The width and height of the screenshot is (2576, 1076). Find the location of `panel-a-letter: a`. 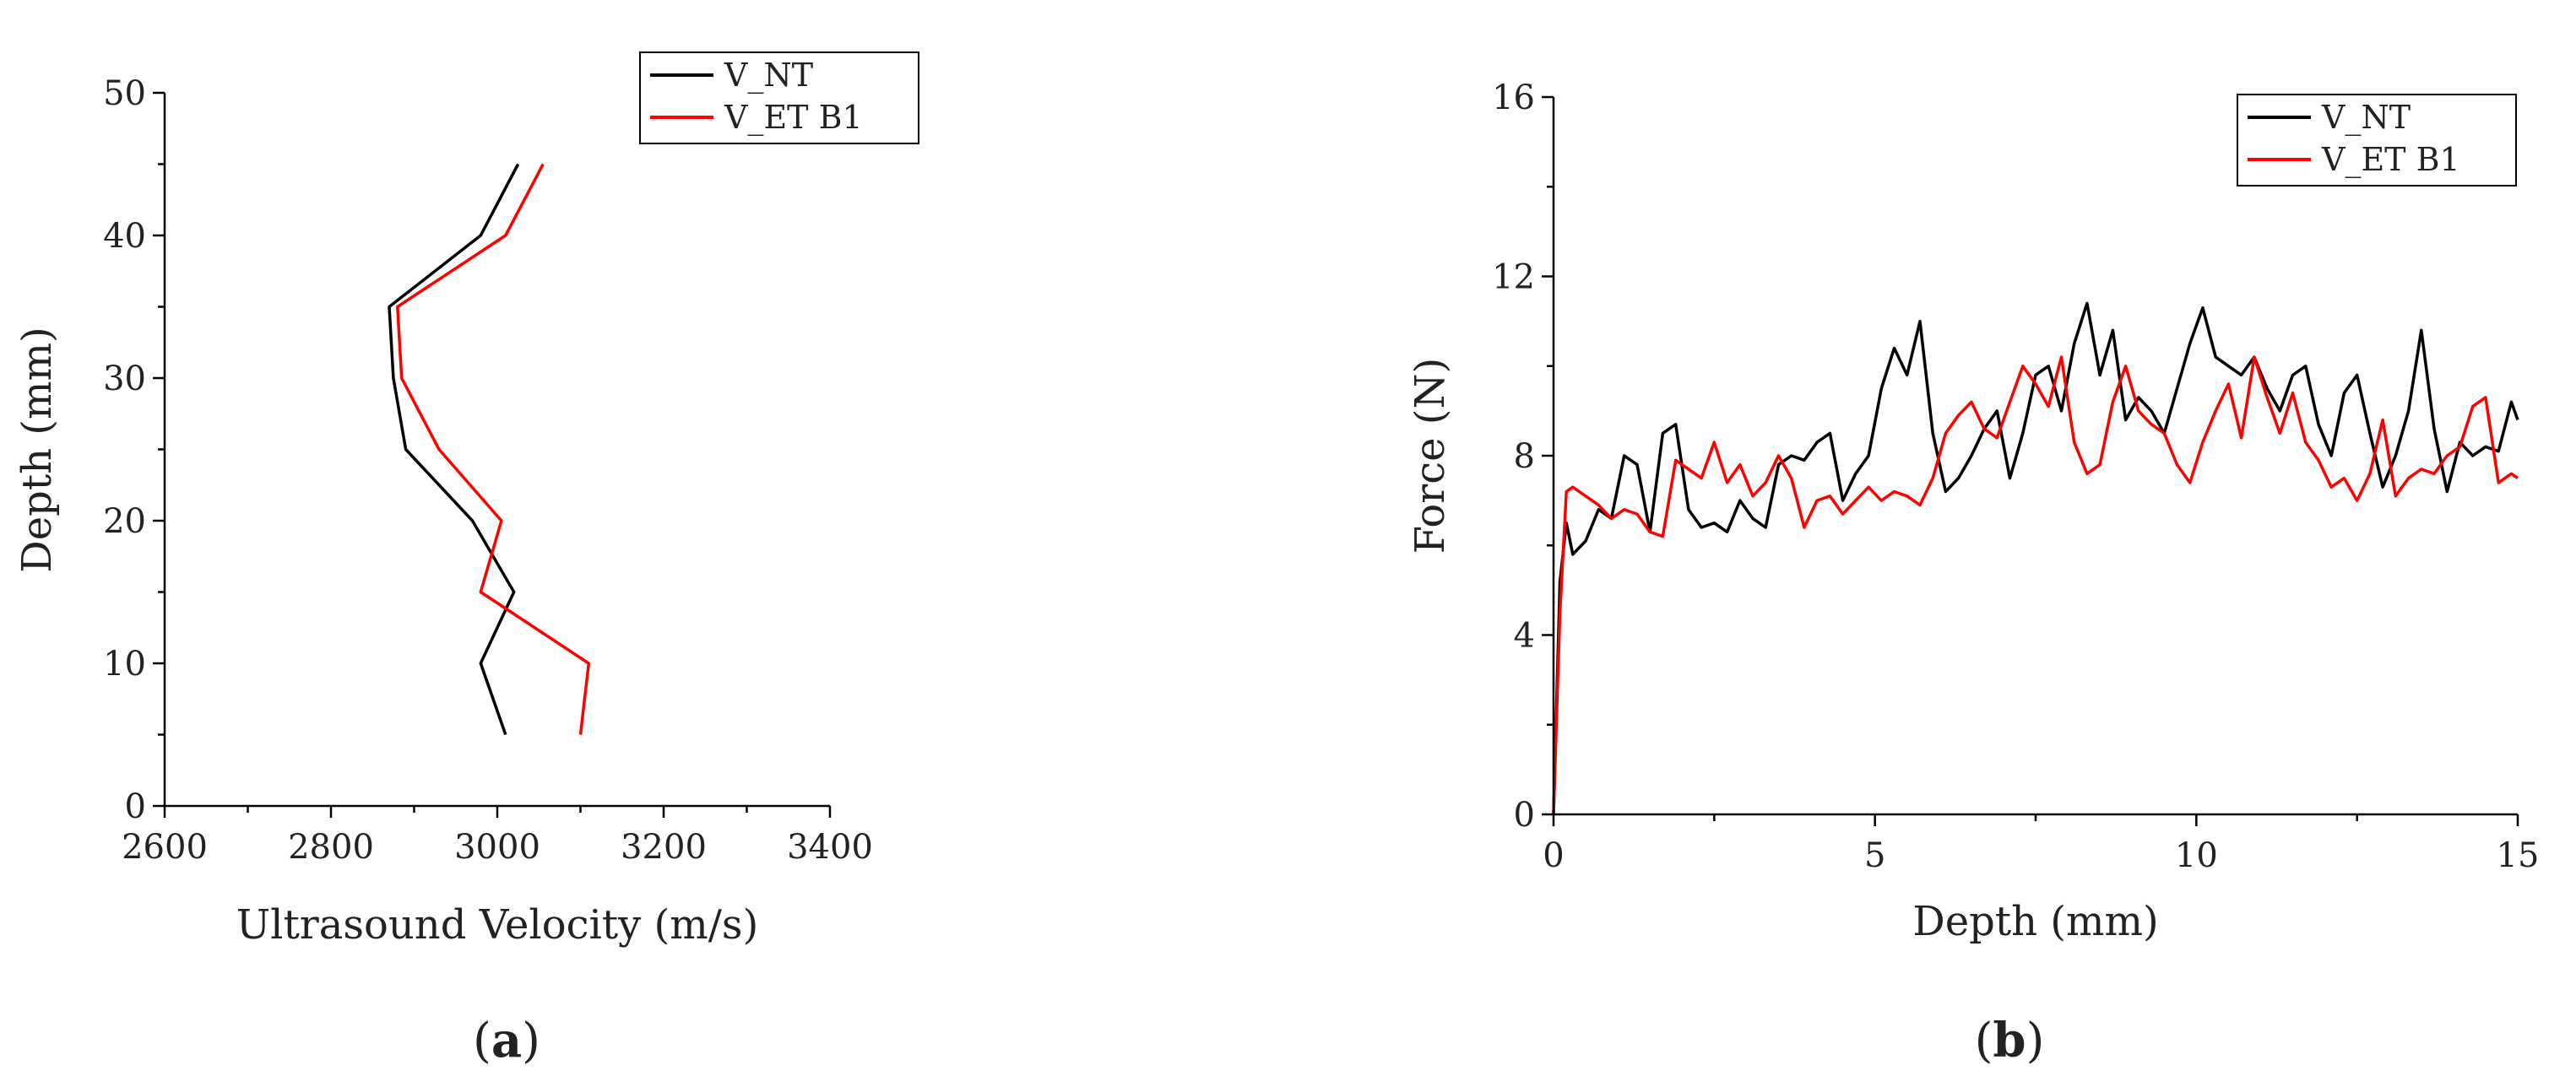

panel-a-letter: a is located at coordinates (506, 1040).